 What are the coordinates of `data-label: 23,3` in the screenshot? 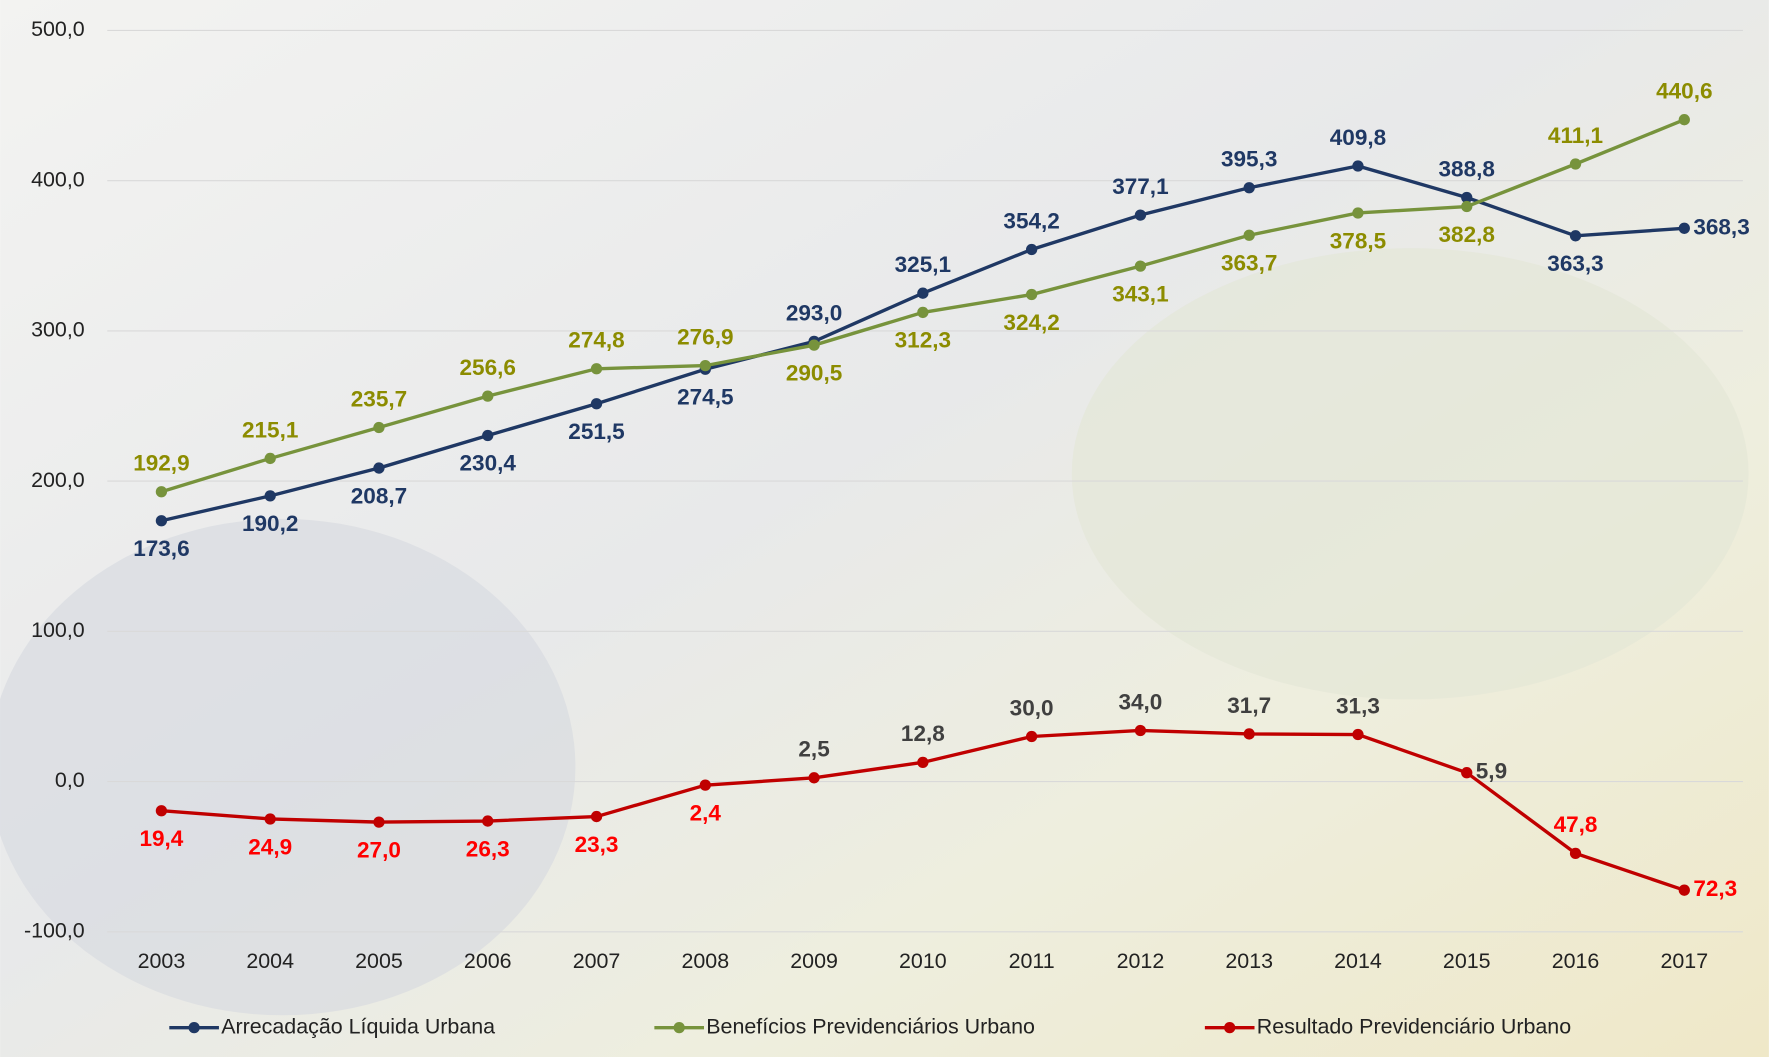 It's located at (597, 844).